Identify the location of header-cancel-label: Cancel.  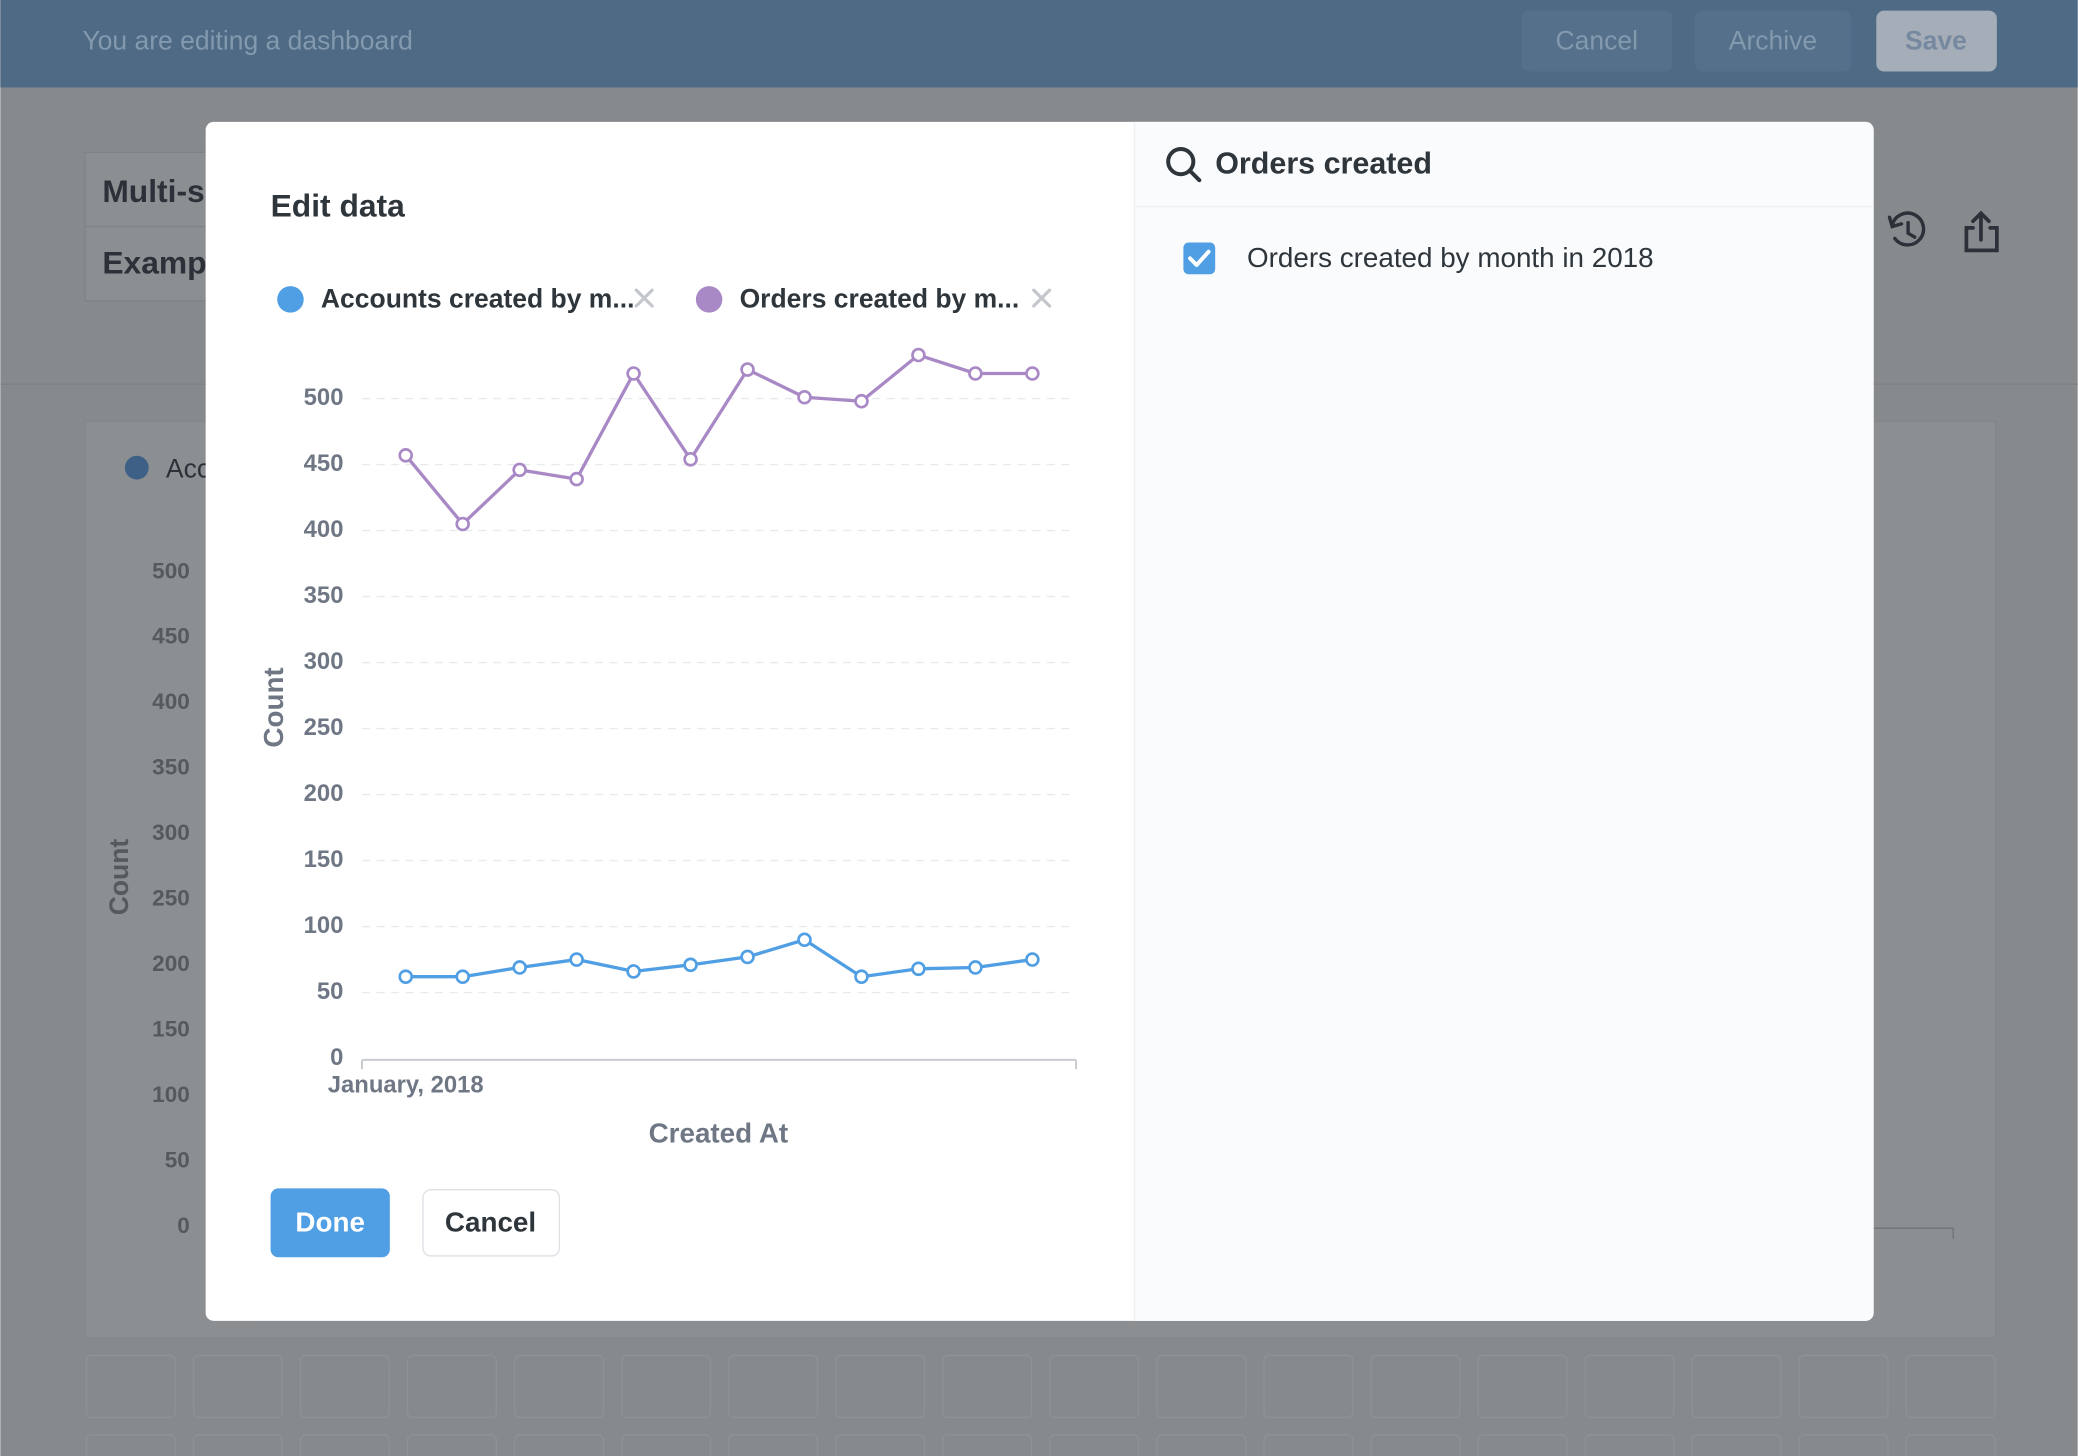
(1597, 40).